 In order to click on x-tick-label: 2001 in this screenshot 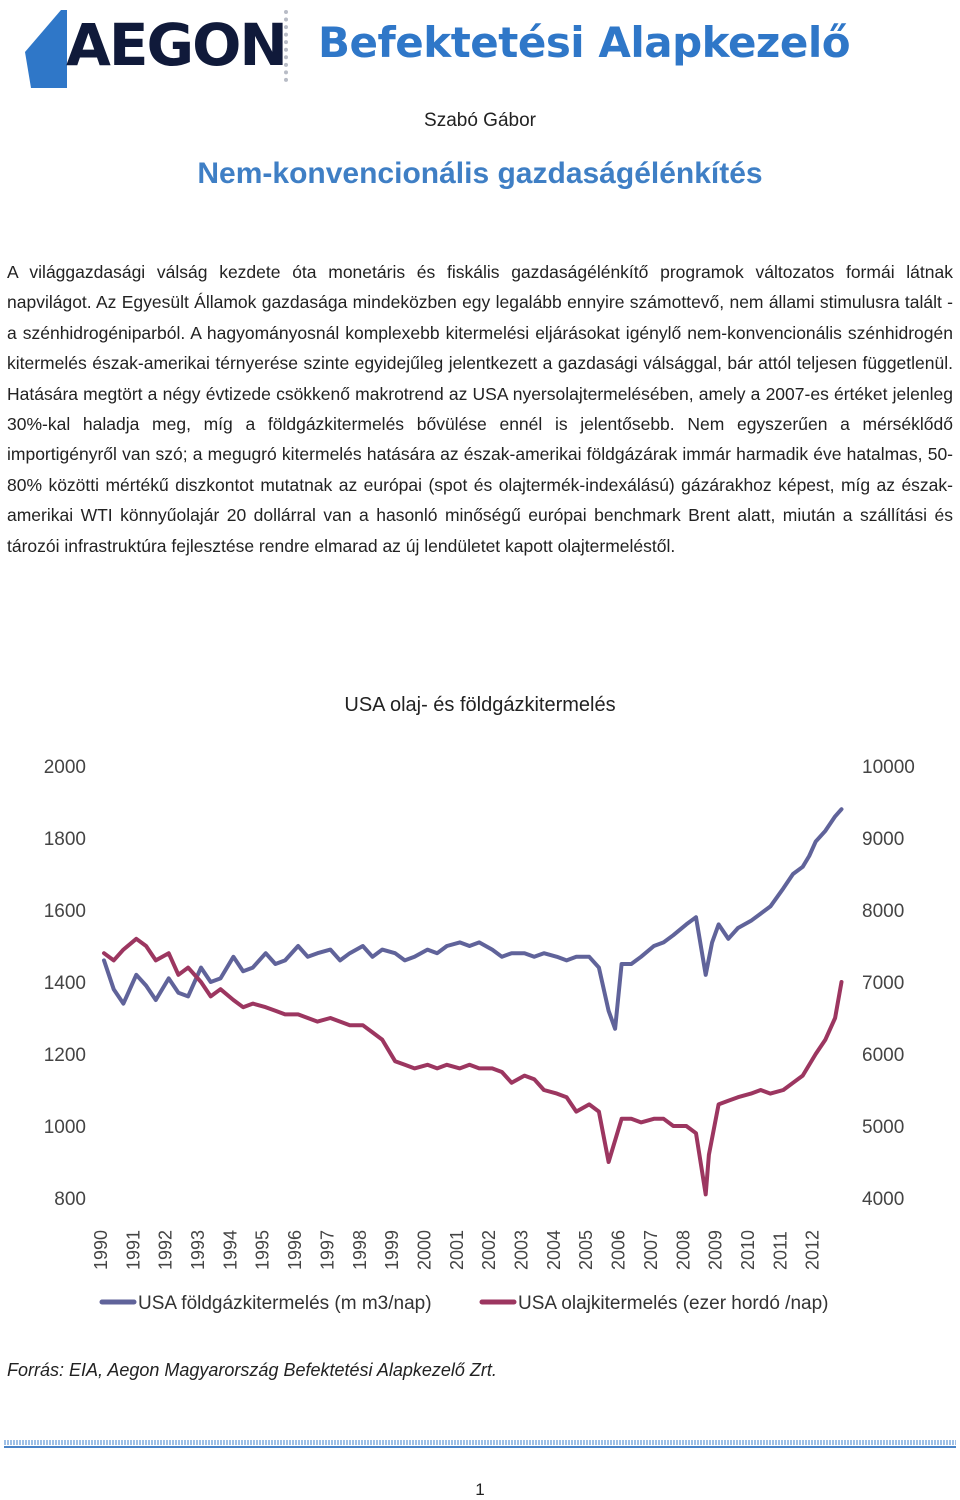, I will do `click(457, 1250)`.